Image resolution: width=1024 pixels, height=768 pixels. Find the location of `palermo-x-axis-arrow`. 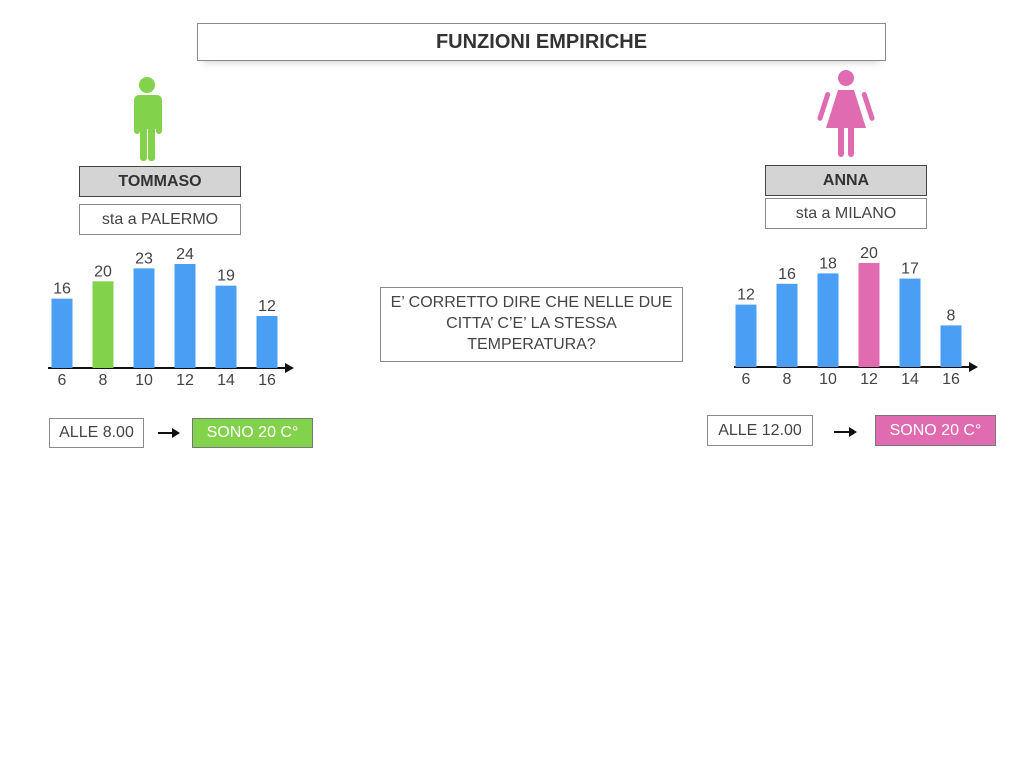

palermo-x-axis-arrow is located at coordinates (289, 368).